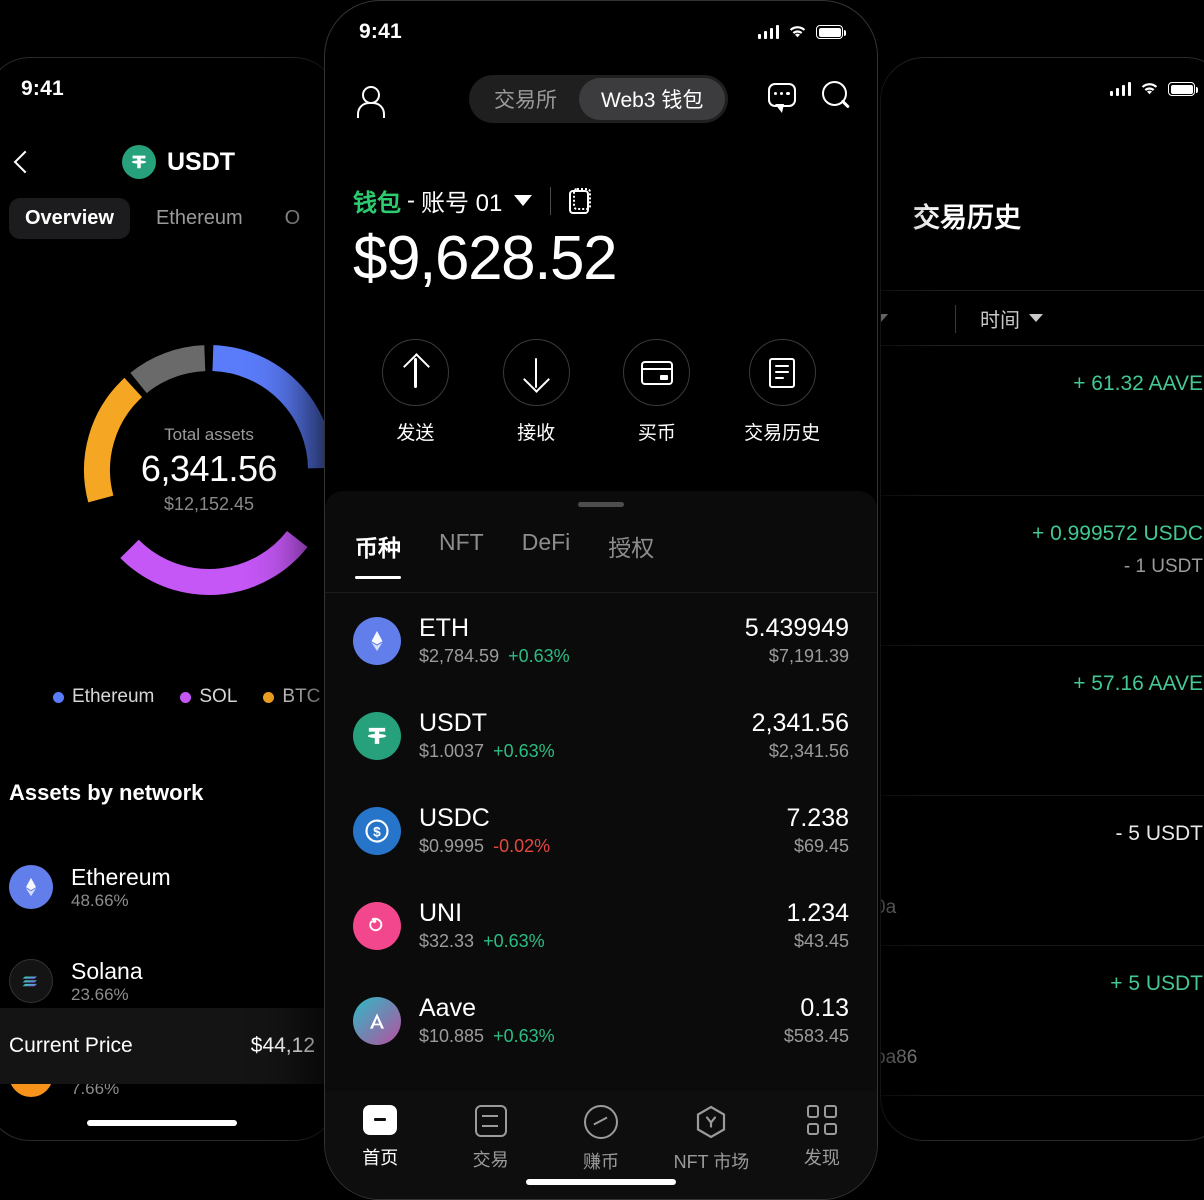 The width and height of the screenshot is (1204, 1200). Describe the element at coordinates (377, 830) in the screenshot. I see `usdc-coin-icon: $` at that location.